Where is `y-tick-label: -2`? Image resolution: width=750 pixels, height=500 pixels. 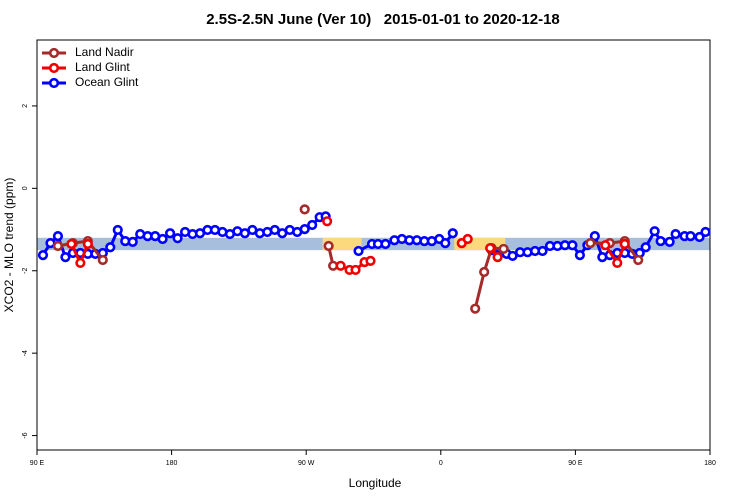 y-tick-label: -2 is located at coordinates (25, 271).